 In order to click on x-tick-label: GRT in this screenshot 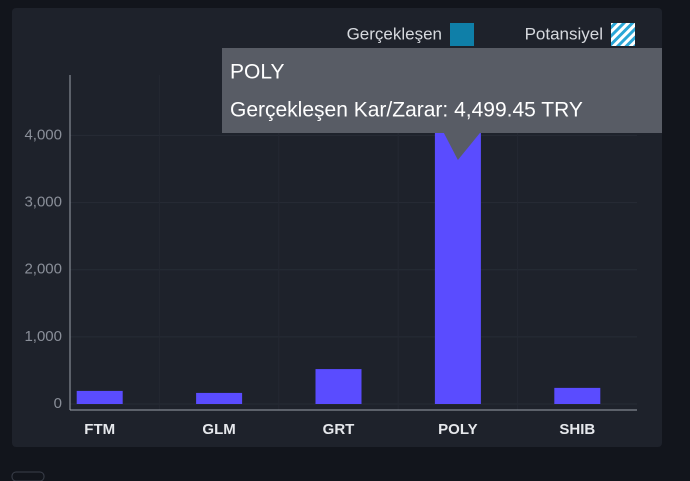, I will do `click(339, 429)`.